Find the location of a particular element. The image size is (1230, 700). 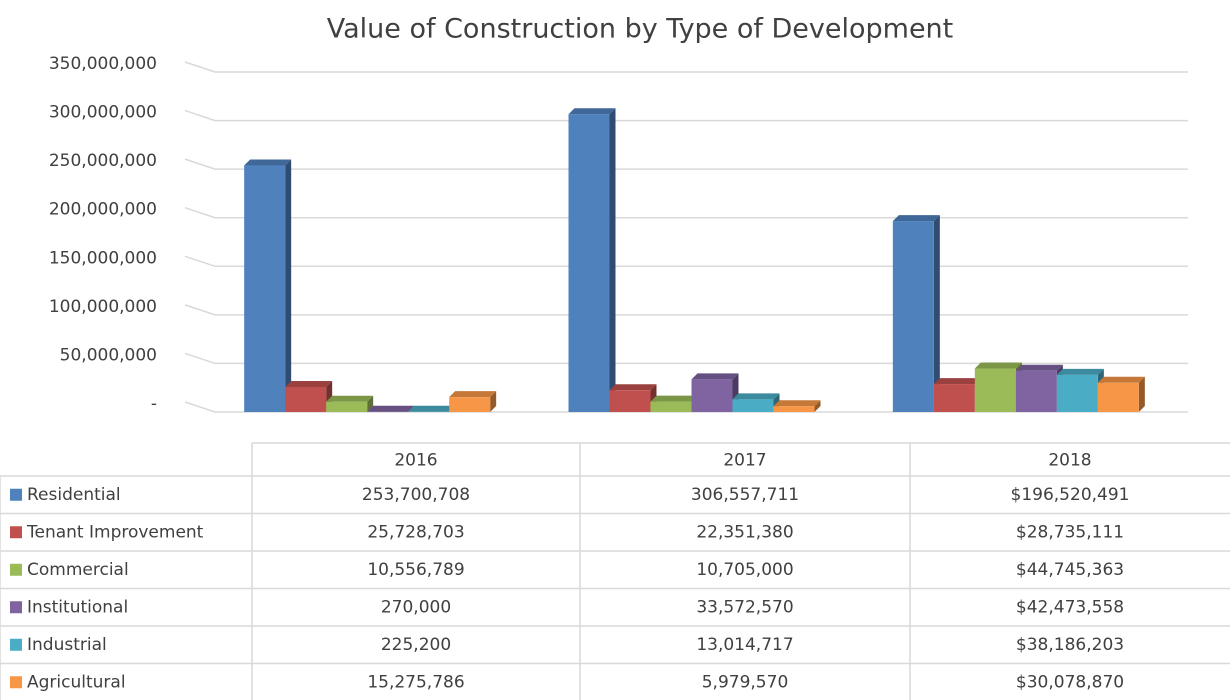

x-tick-label: 2016 is located at coordinates (415, 461).